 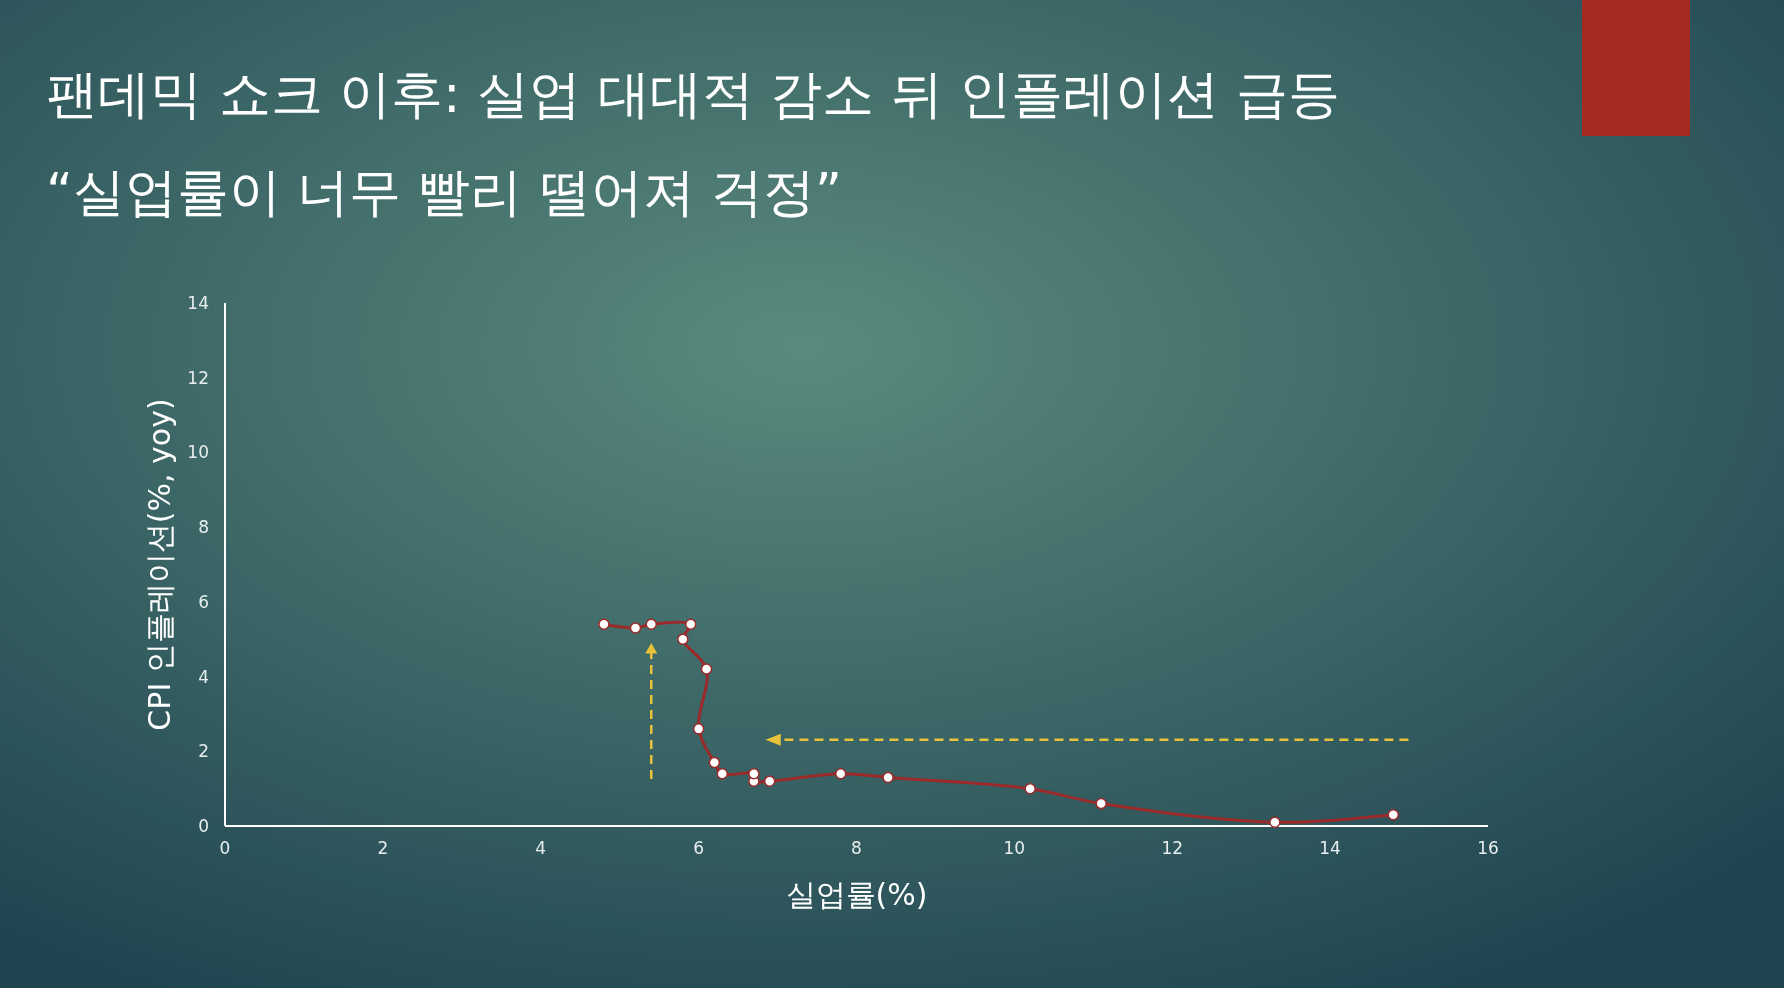 I want to click on y-tick-label: 0, so click(x=203, y=825).